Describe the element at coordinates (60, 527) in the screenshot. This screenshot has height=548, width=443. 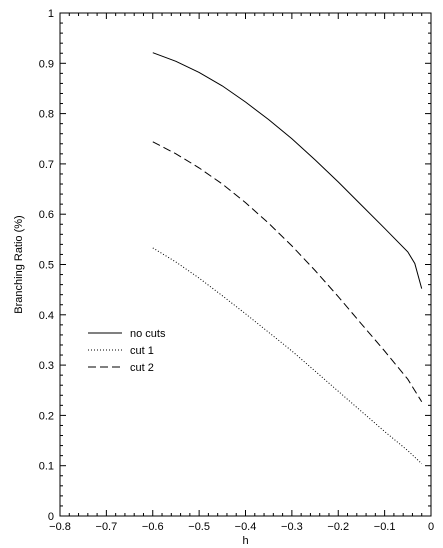
I see `x-tick-label: −0.8` at that location.